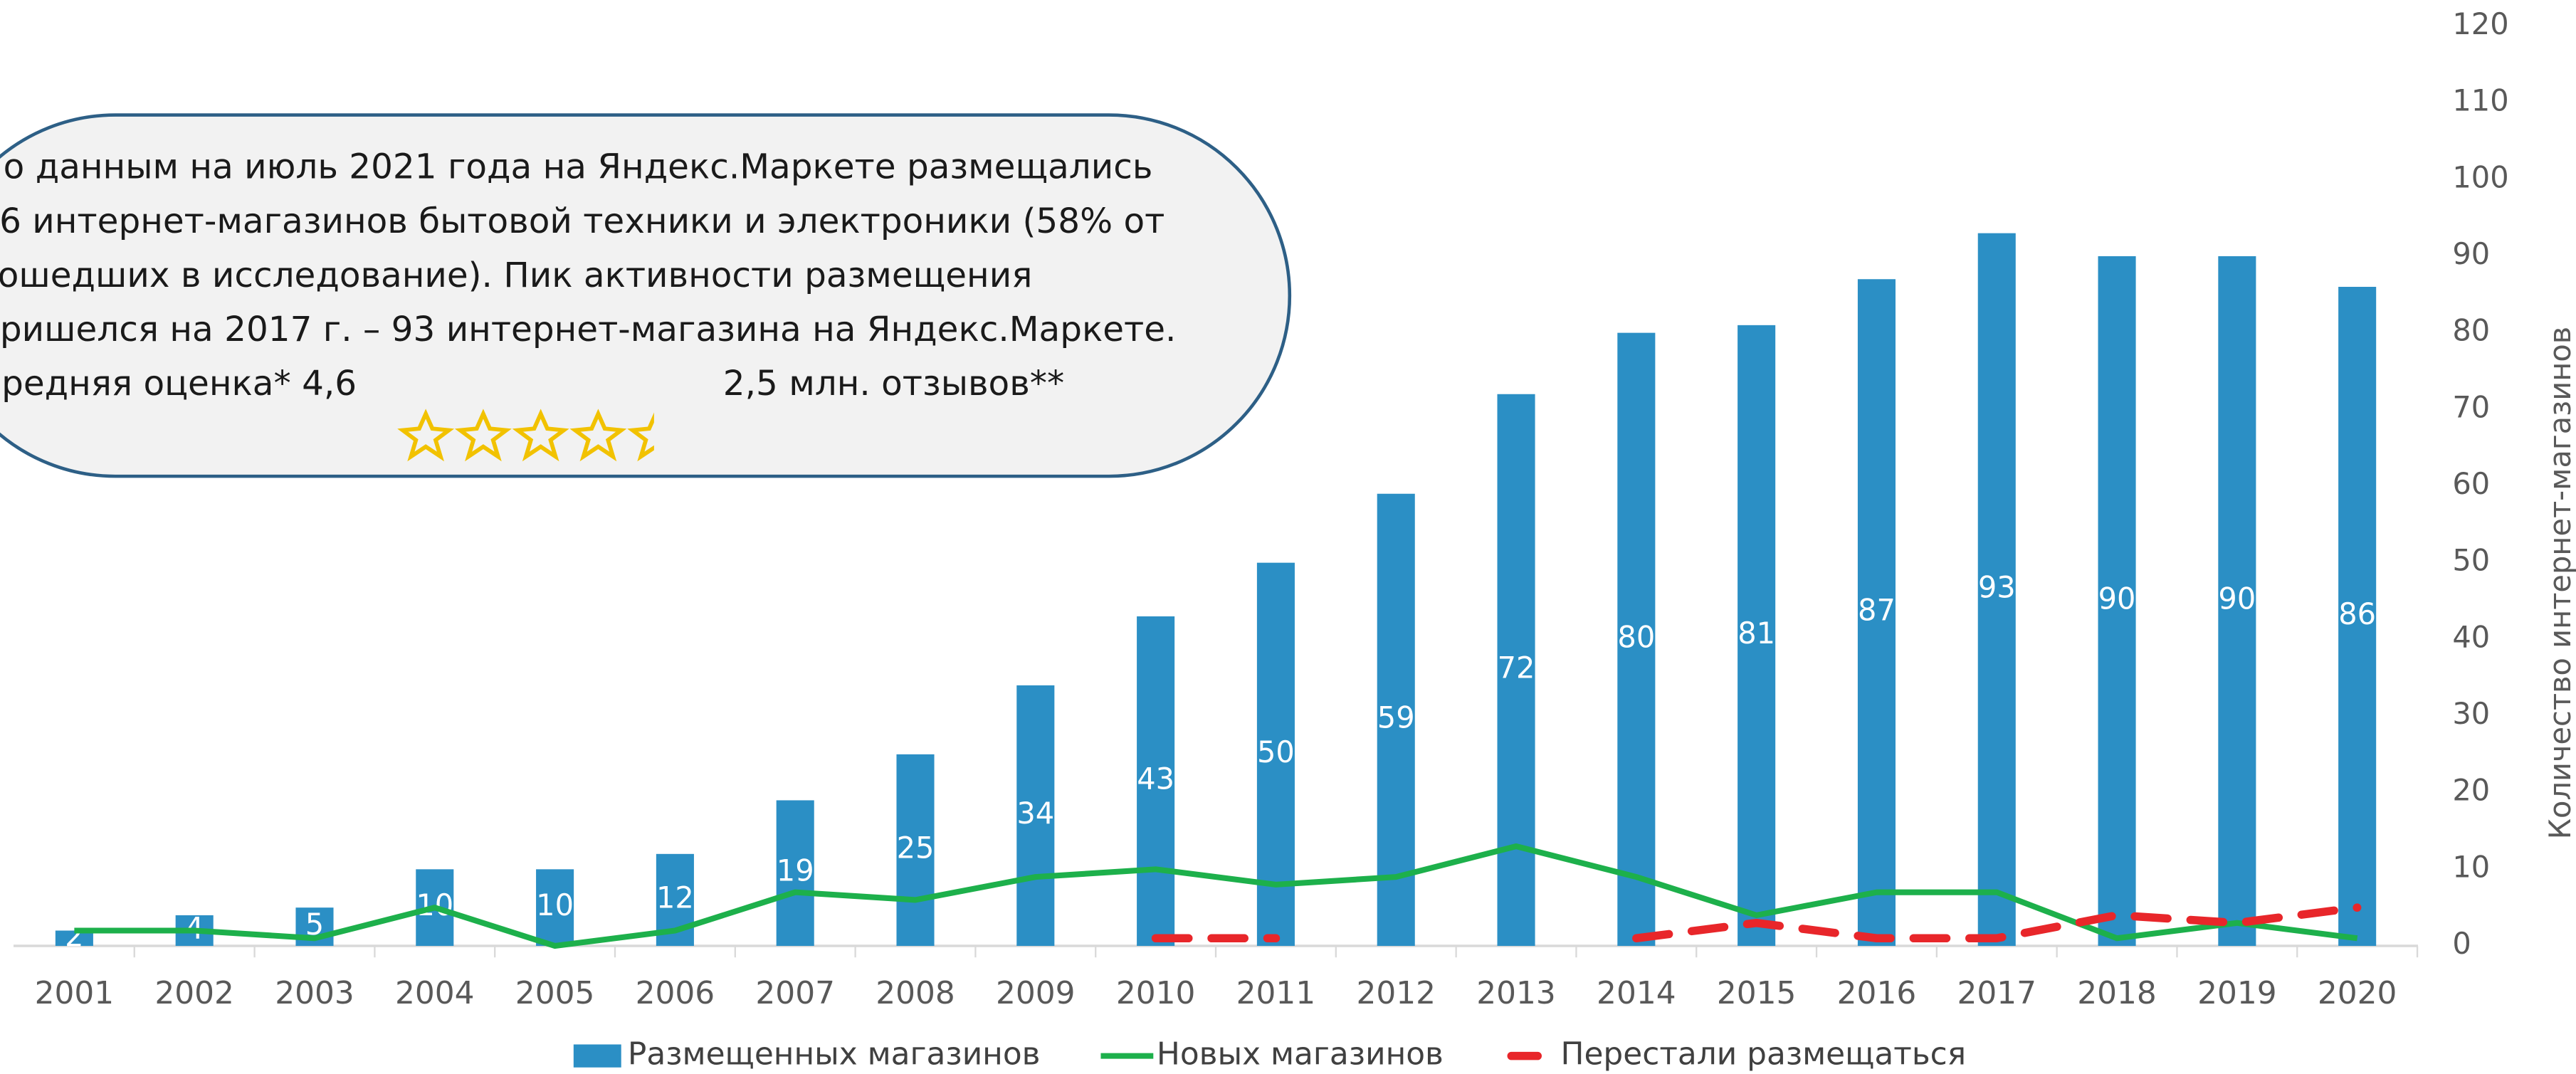 This screenshot has width=2576, height=1074. I want to click on x-tick-label: 2008, so click(915, 993).